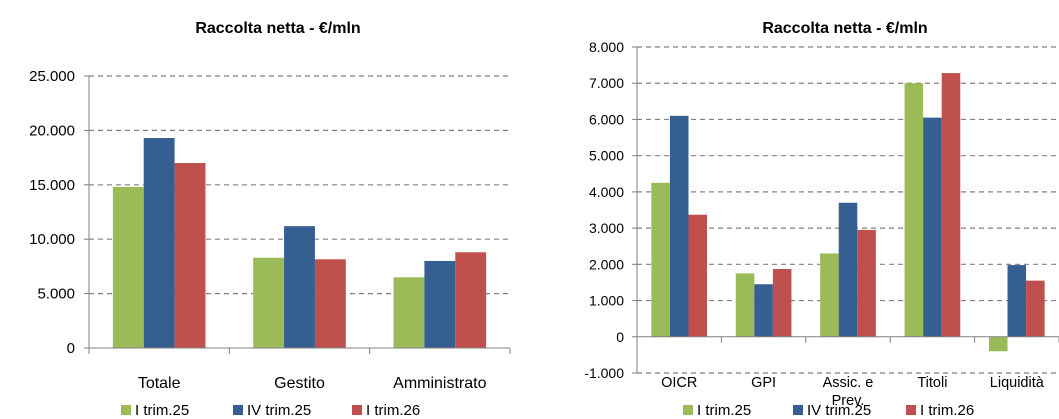 The image size is (1059, 419). I want to click on y-tick-label: 20.000, so click(52, 130).